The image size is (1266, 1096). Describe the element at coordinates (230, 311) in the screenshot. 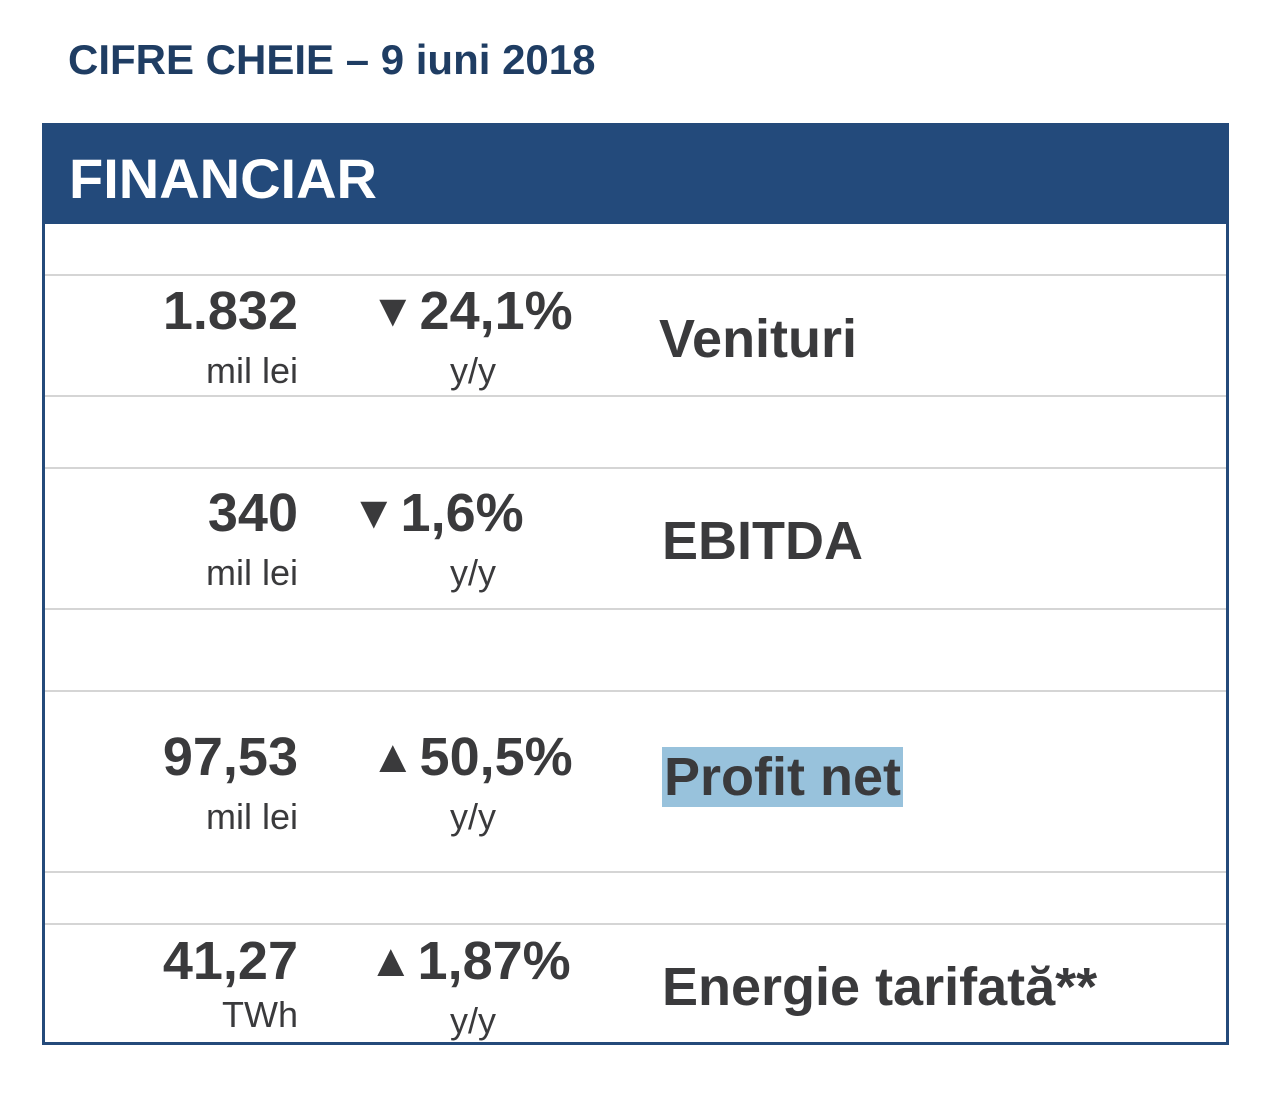

I see `metric-value: 1.832` at that location.